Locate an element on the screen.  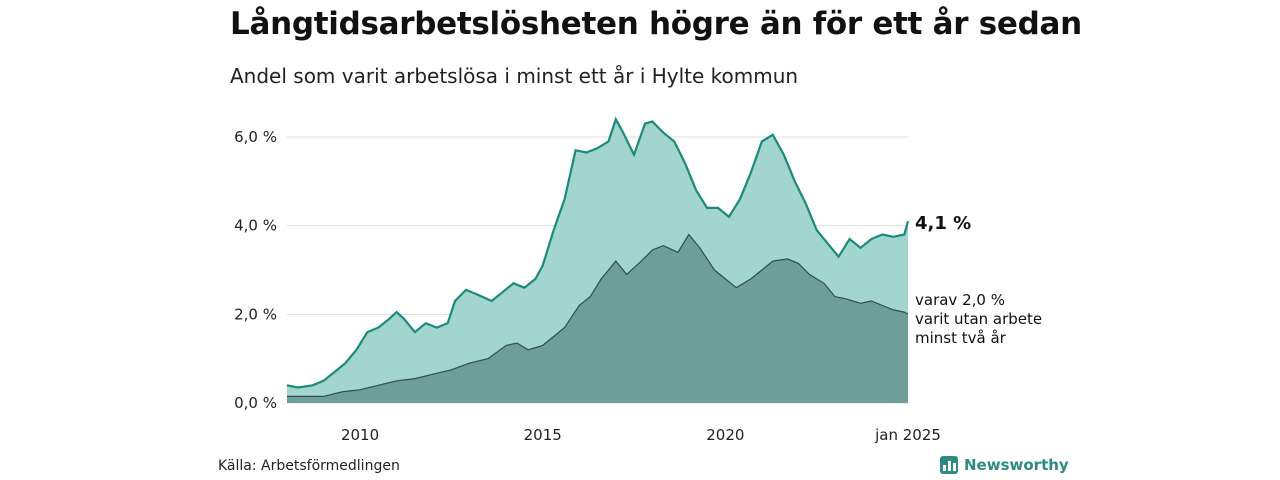
x-tick-label: 2010 is located at coordinates (360, 435).